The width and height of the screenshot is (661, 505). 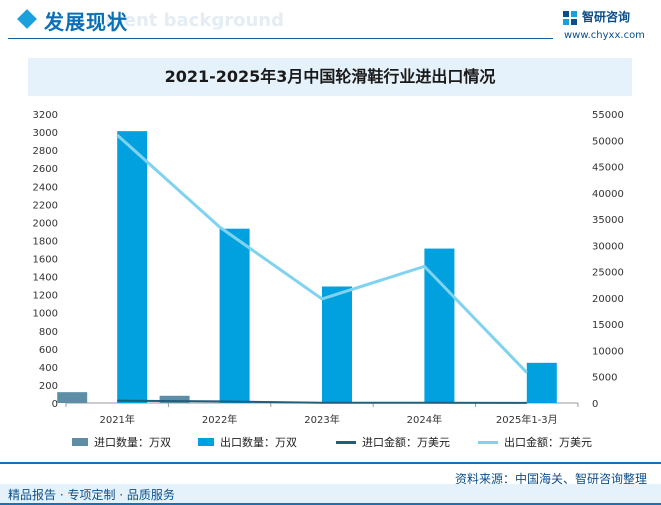 I want to click on data-source: 资料来源：中国海关、智研咨询整理, so click(x=550, y=479).